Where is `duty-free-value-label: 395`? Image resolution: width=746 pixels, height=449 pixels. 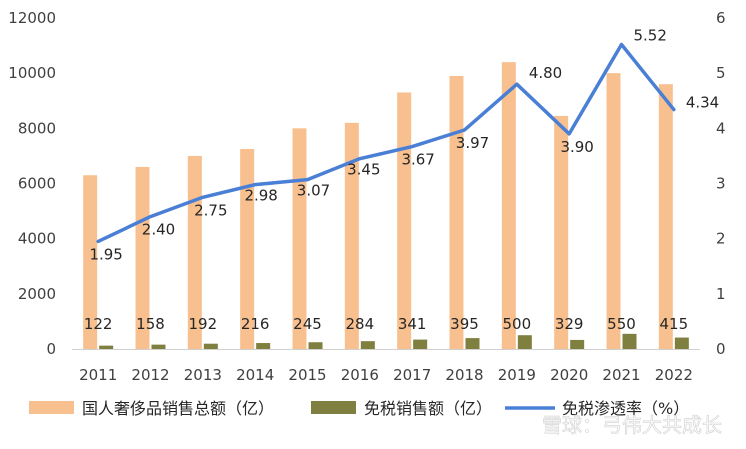 duty-free-value-label: 395 is located at coordinates (464, 324).